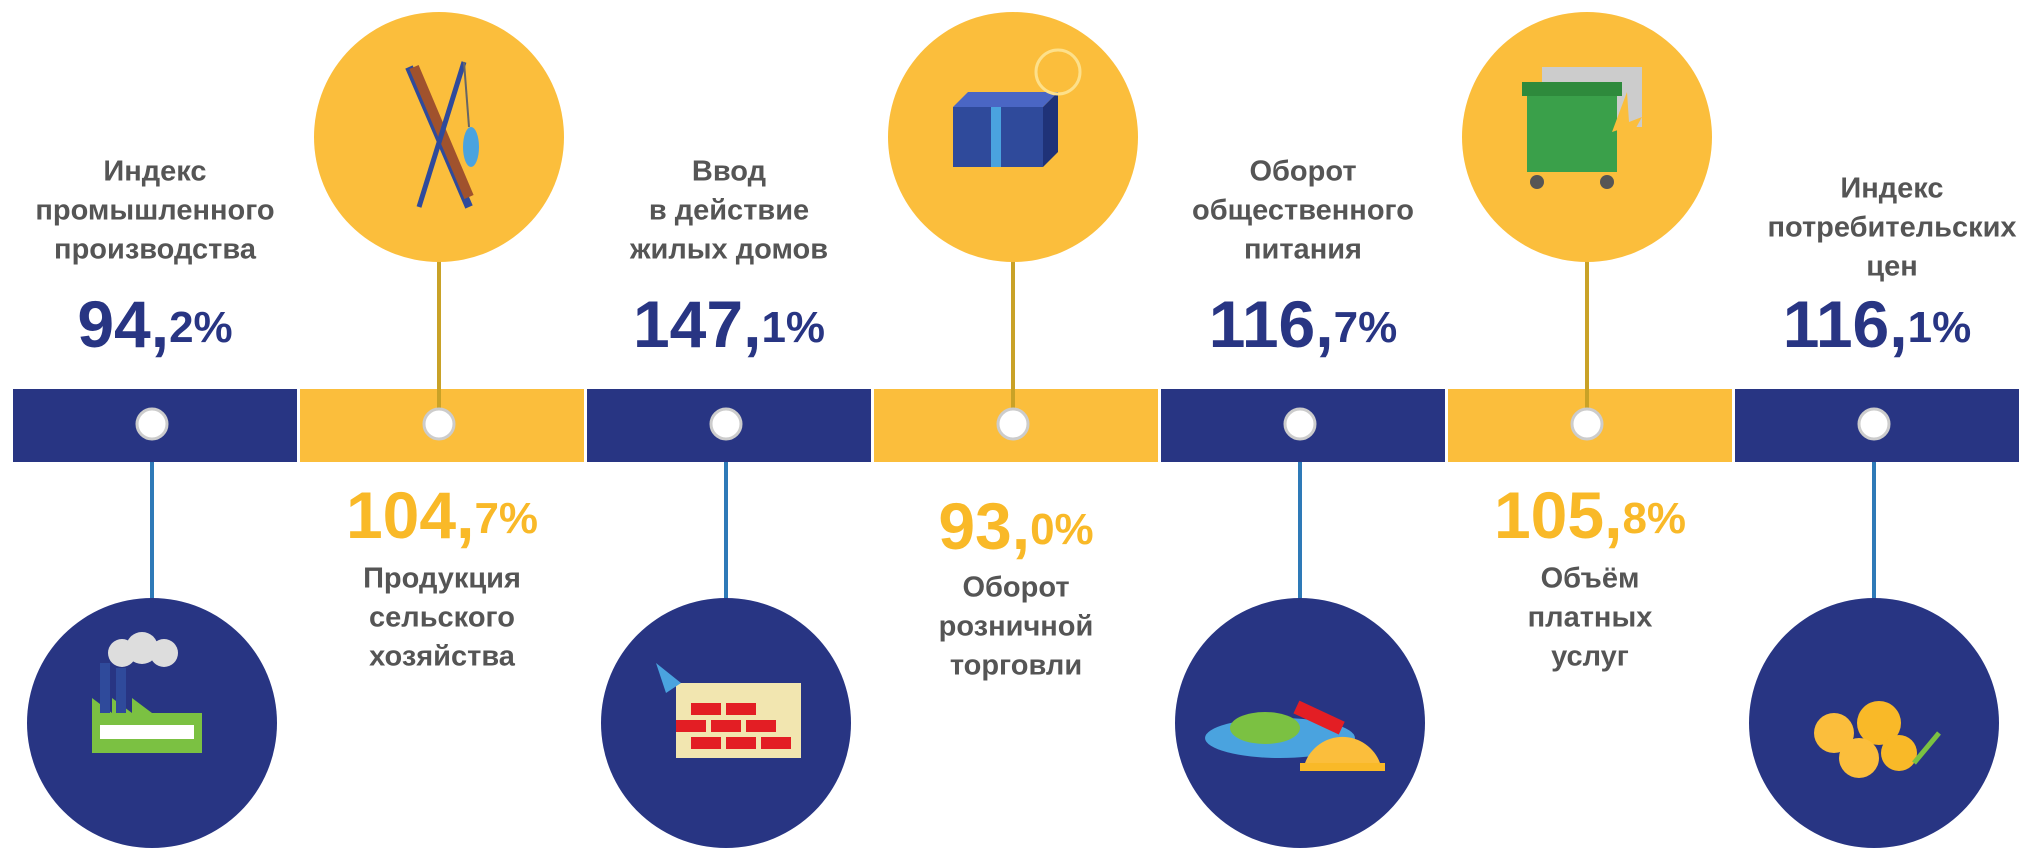  I want to click on indicator-title: Ввод, so click(729, 172).